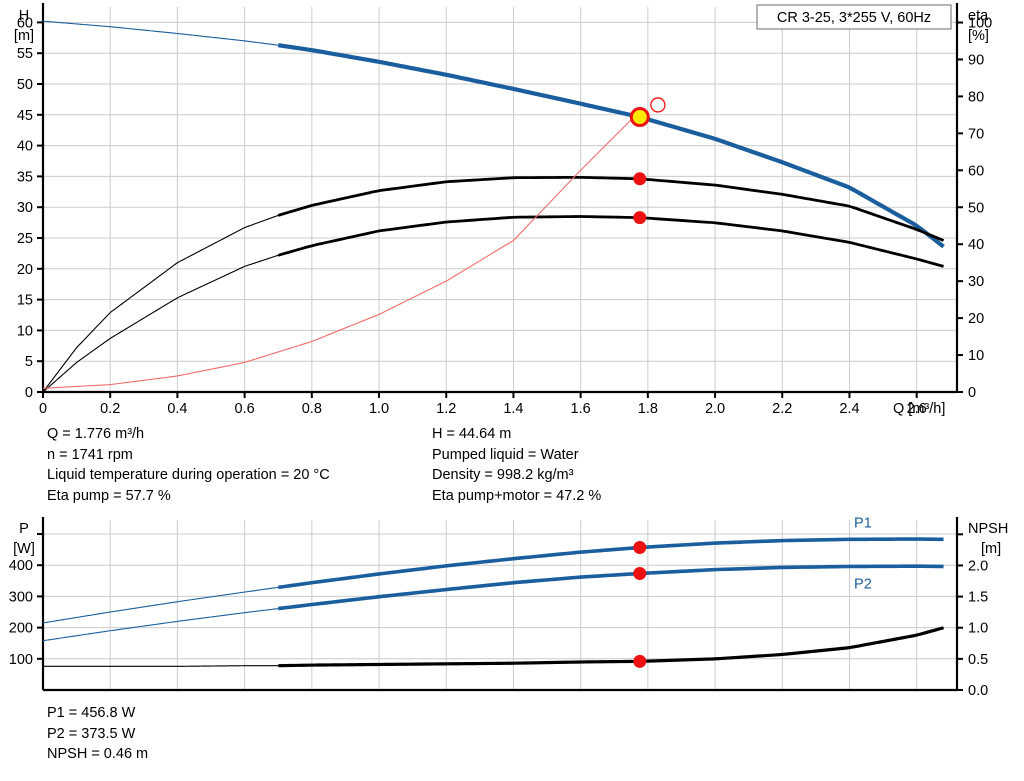 This screenshot has width=1024, height=781. I want to click on npsh-duty-point-marker, so click(640, 661).